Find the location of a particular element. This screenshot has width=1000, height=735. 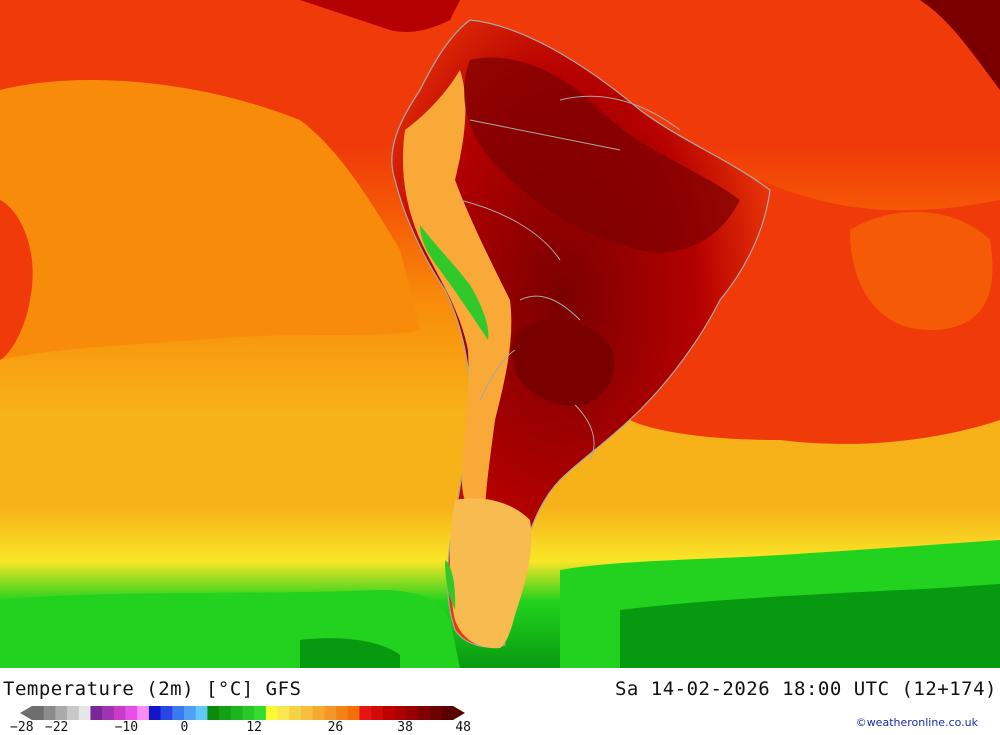

legend-tick-label: 12 is located at coordinates (254, 727).